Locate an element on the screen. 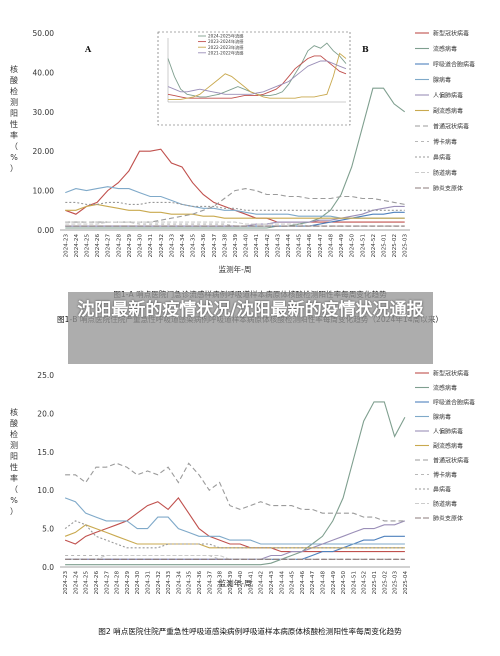 The image size is (500, 656). inset-legend-label: 2023-2024年流感 is located at coordinates (225, 41).